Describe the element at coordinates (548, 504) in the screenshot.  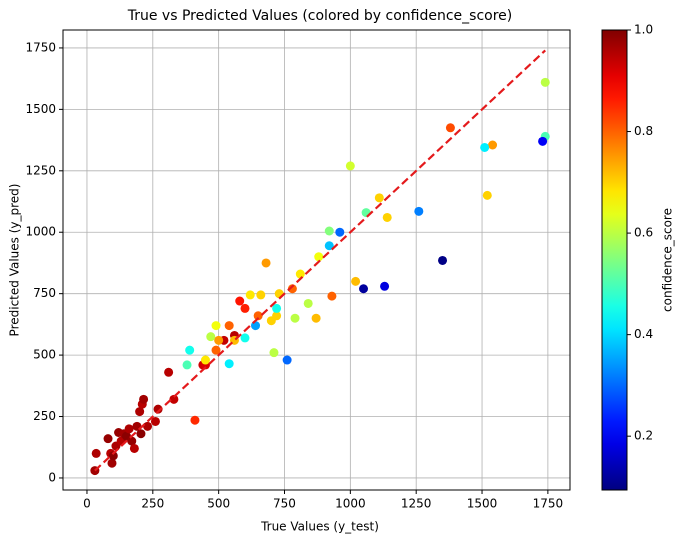
I see `x-tick-label: 1750` at that location.